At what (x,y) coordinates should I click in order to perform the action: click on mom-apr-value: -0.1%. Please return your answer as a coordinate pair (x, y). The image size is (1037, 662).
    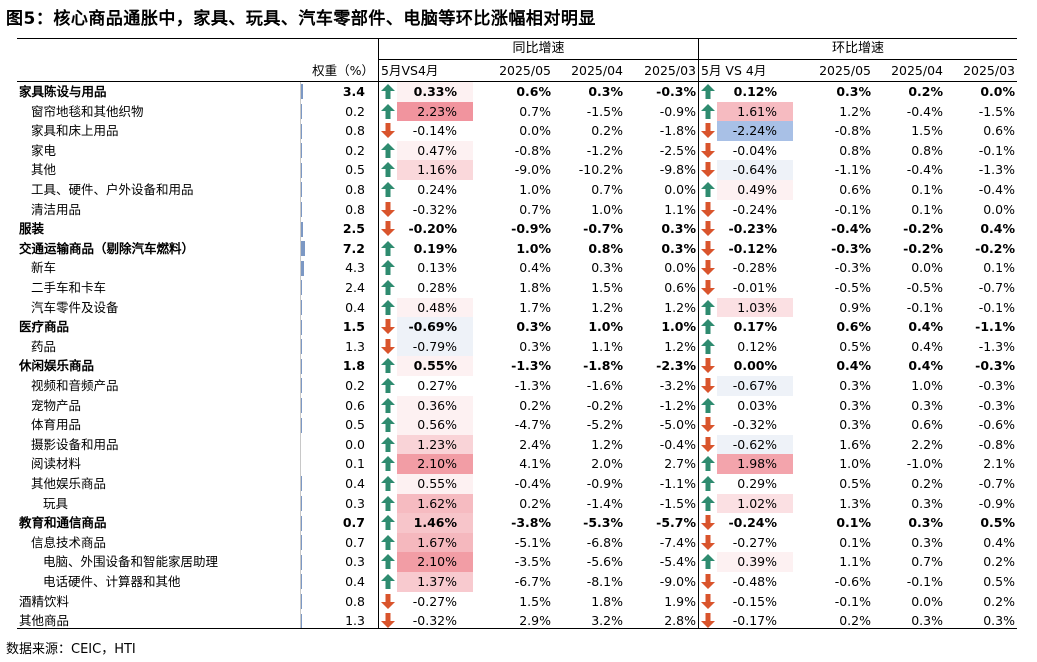
    Looking at the image, I should click on (924, 307).